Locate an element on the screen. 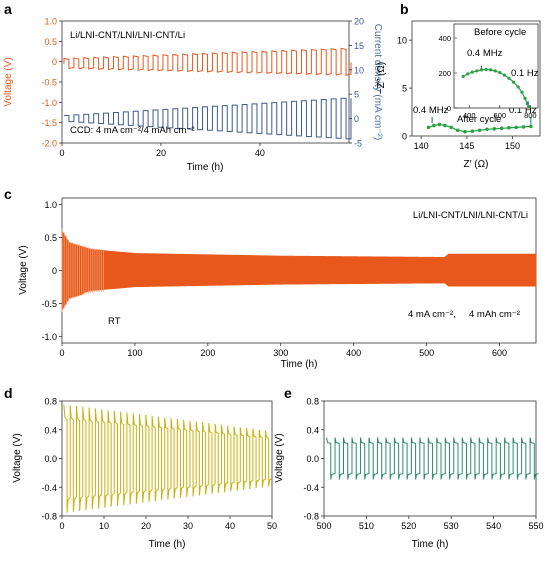  panel-a-y2-label: Current density (mA cm⁻²) is located at coordinates (377, 82).